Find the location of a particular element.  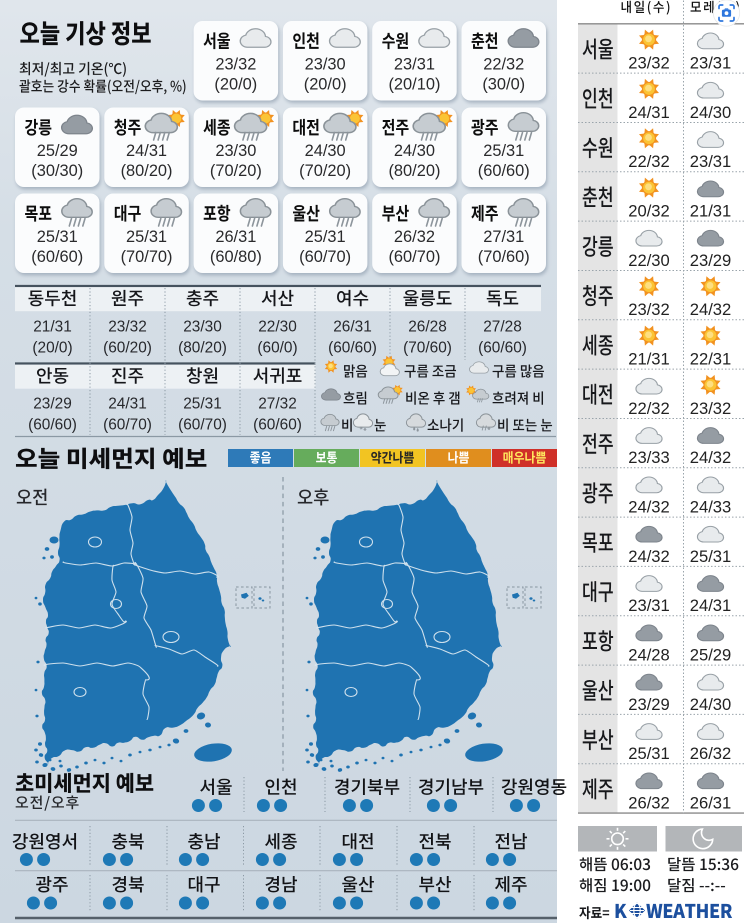

svg-text: (60/20) is located at coordinates (127, 348).